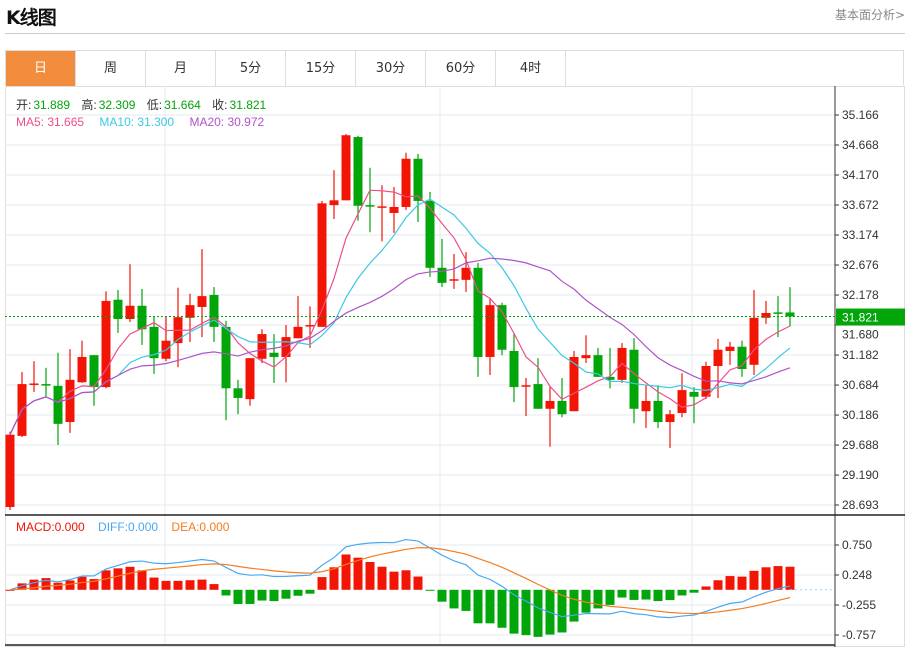 This screenshot has height=647, width=909. I want to click on tab-1: 周, so click(111, 68).